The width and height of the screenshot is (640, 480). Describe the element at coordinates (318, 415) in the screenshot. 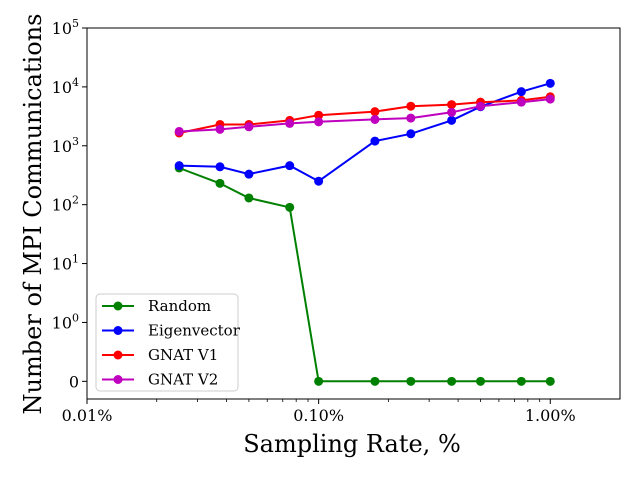

I see `x-tick-label-1: 0.10%` at that location.